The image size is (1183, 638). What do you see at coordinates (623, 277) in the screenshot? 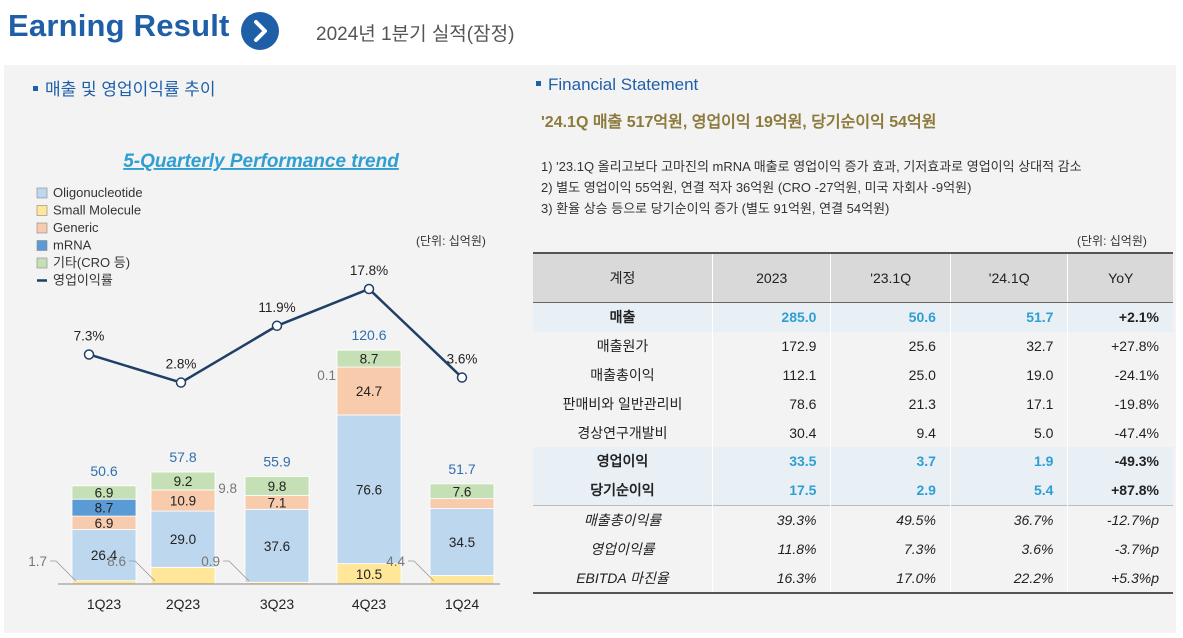
I see `col-header-account: 계정` at bounding box center [623, 277].